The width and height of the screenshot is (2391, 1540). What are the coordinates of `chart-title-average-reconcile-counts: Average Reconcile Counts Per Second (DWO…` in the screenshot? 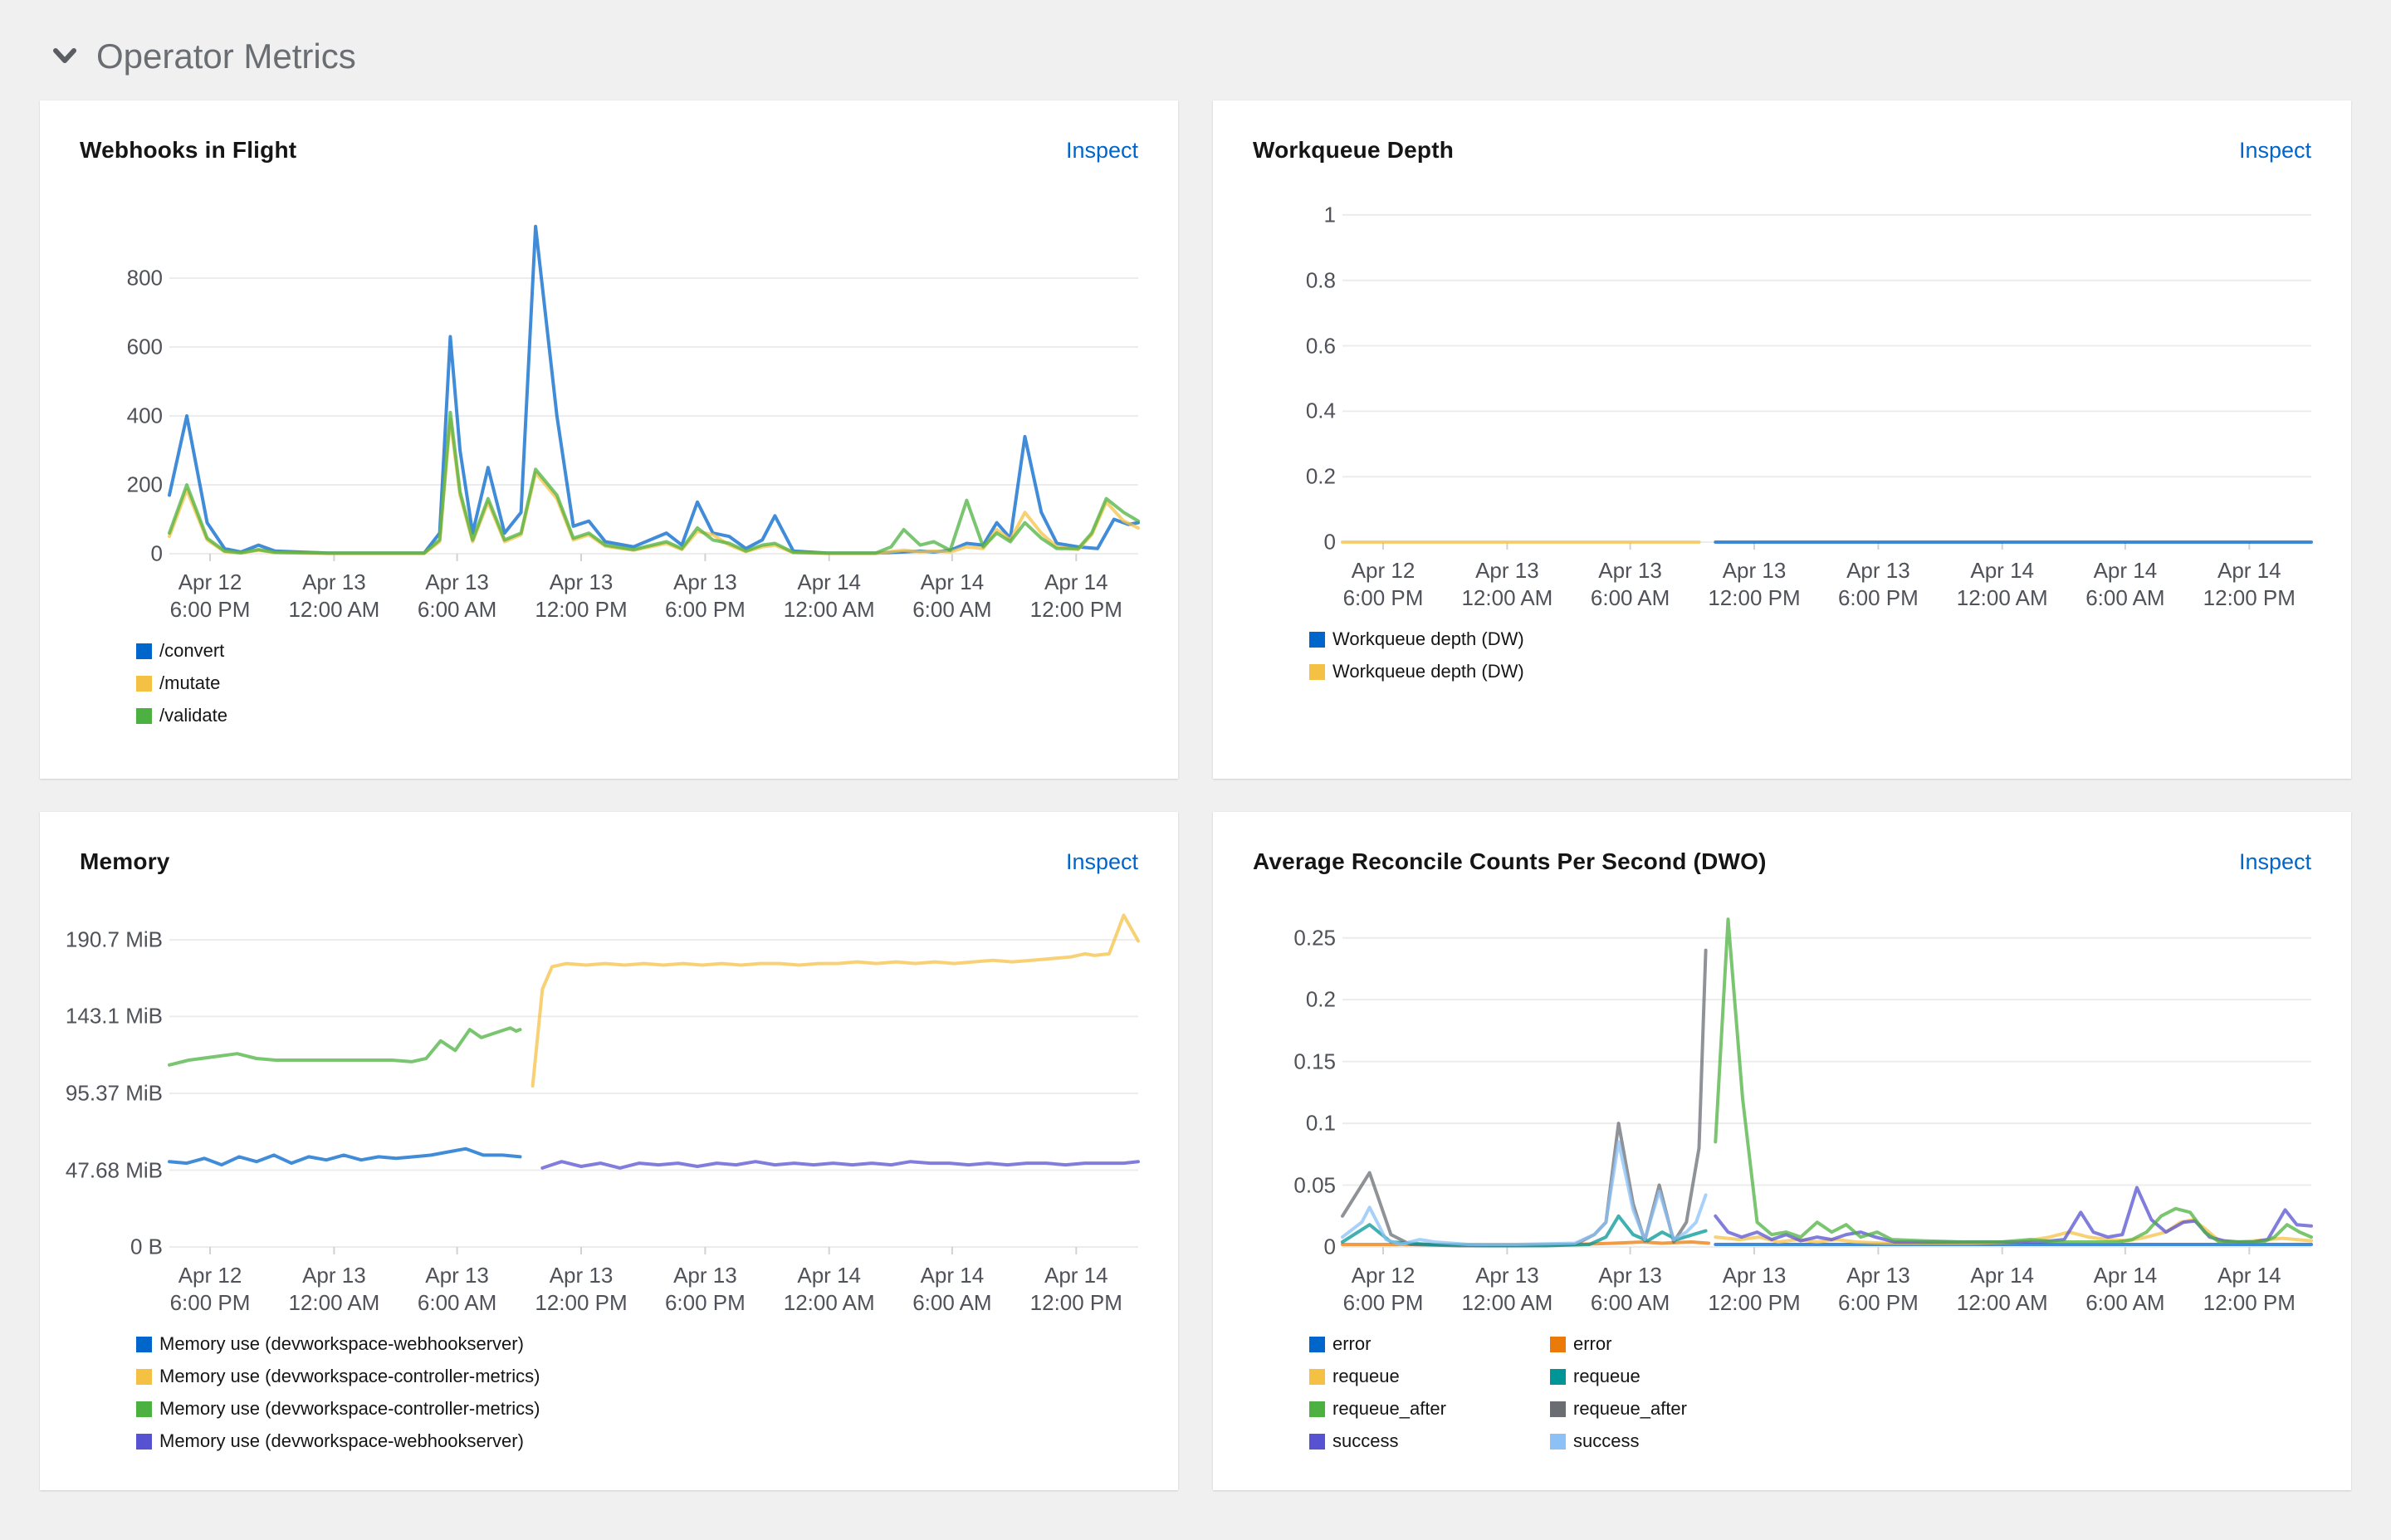 It's located at (1510, 861).